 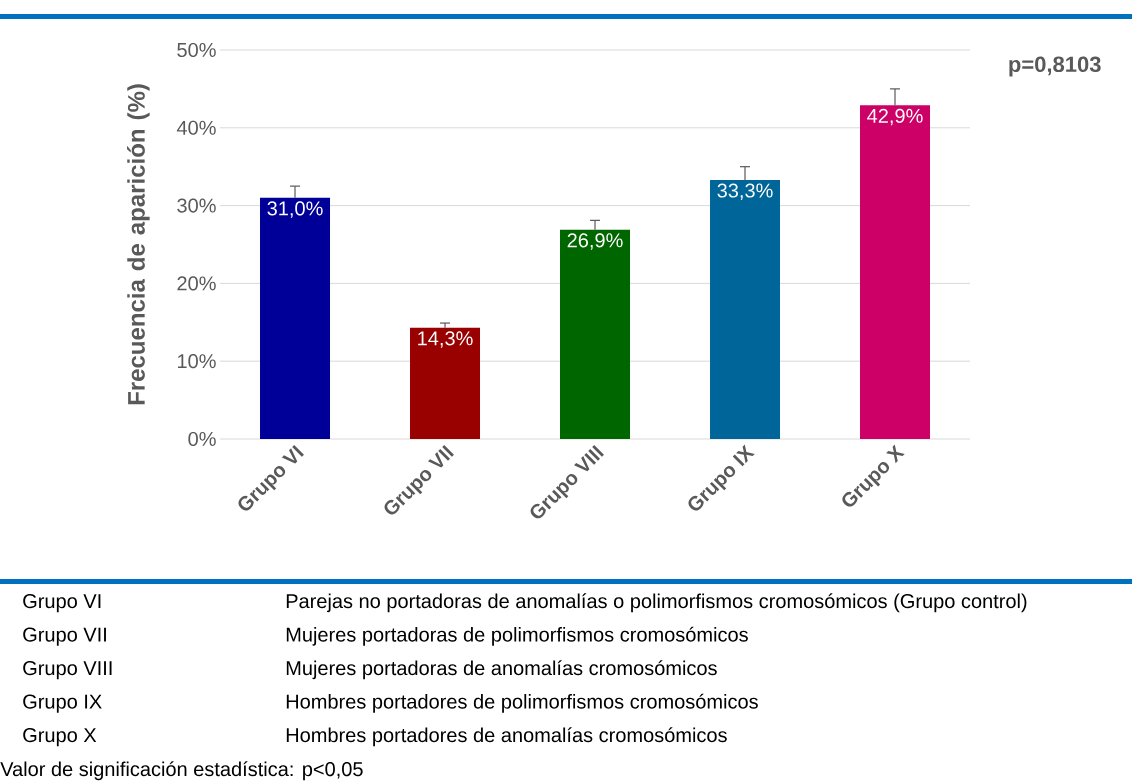 I want to click on y-tick-label: 10%, so click(x=196, y=361).